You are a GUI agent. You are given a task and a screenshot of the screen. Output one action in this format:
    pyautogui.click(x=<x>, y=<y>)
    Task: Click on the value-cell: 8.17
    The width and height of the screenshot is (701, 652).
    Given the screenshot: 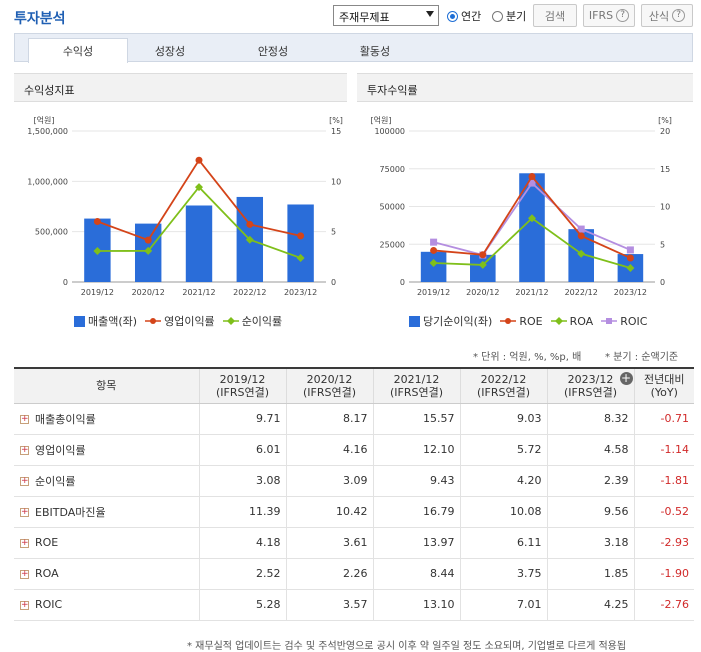 What is the action you would take?
    pyautogui.click(x=329, y=419)
    